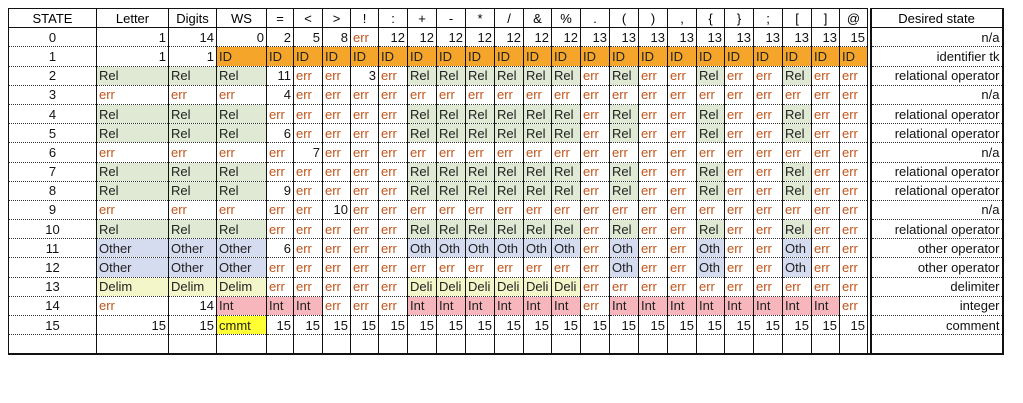  What do you see at coordinates (825, 18) in the screenshot?
I see `column-header: ]` at bounding box center [825, 18].